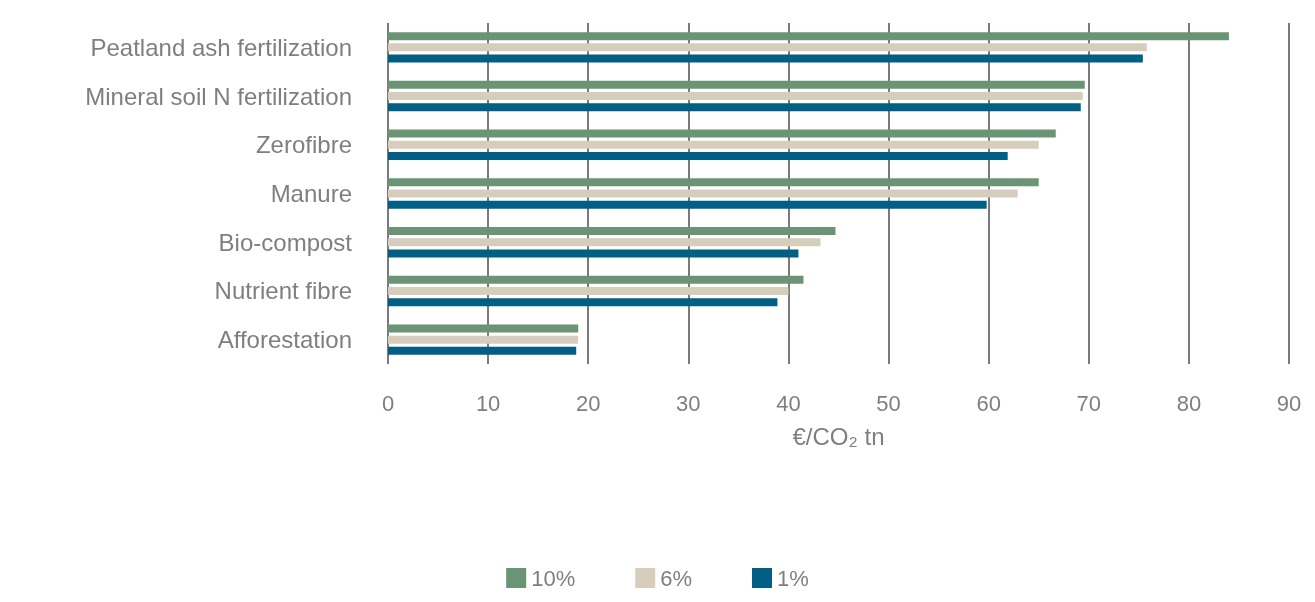 The width and height of the screenshot is (1315, 602). Describe the element at coordinates (588, 403) in the screenshot. I see `x-tick-label: 20` at that location.